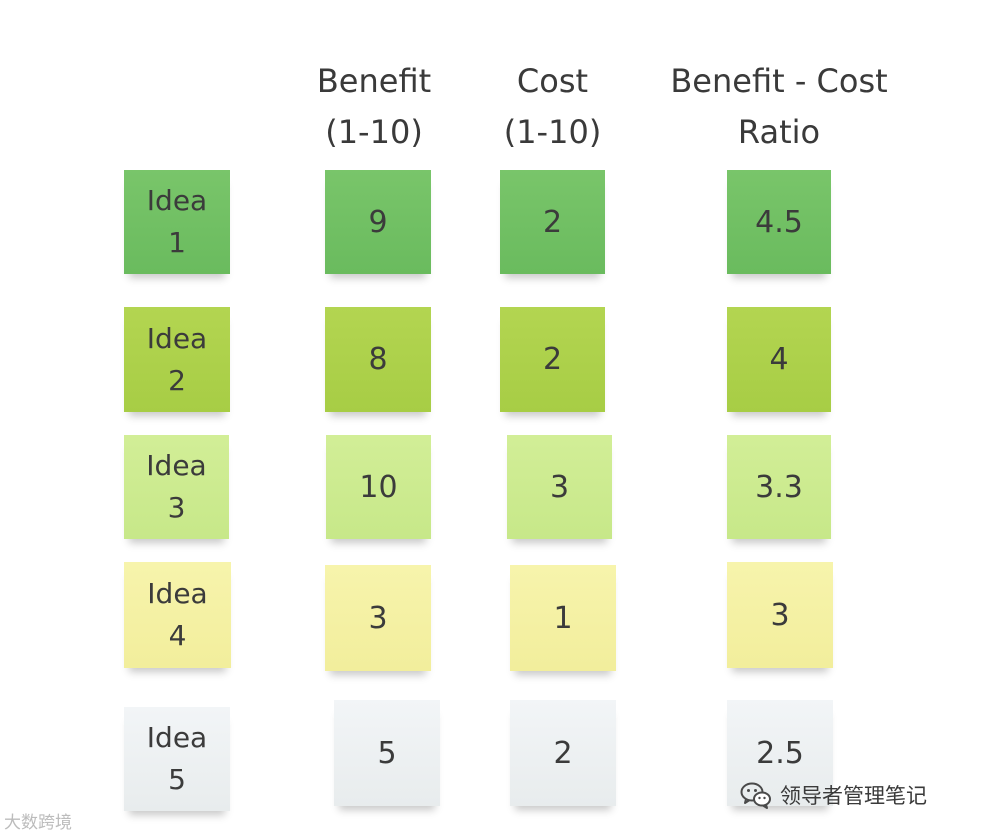 The height and width of the screenshot is (839, 986). Describe the element at coordinates (177, 779) in the screenshot. I see `idea-note-5-number: 5` at that location.